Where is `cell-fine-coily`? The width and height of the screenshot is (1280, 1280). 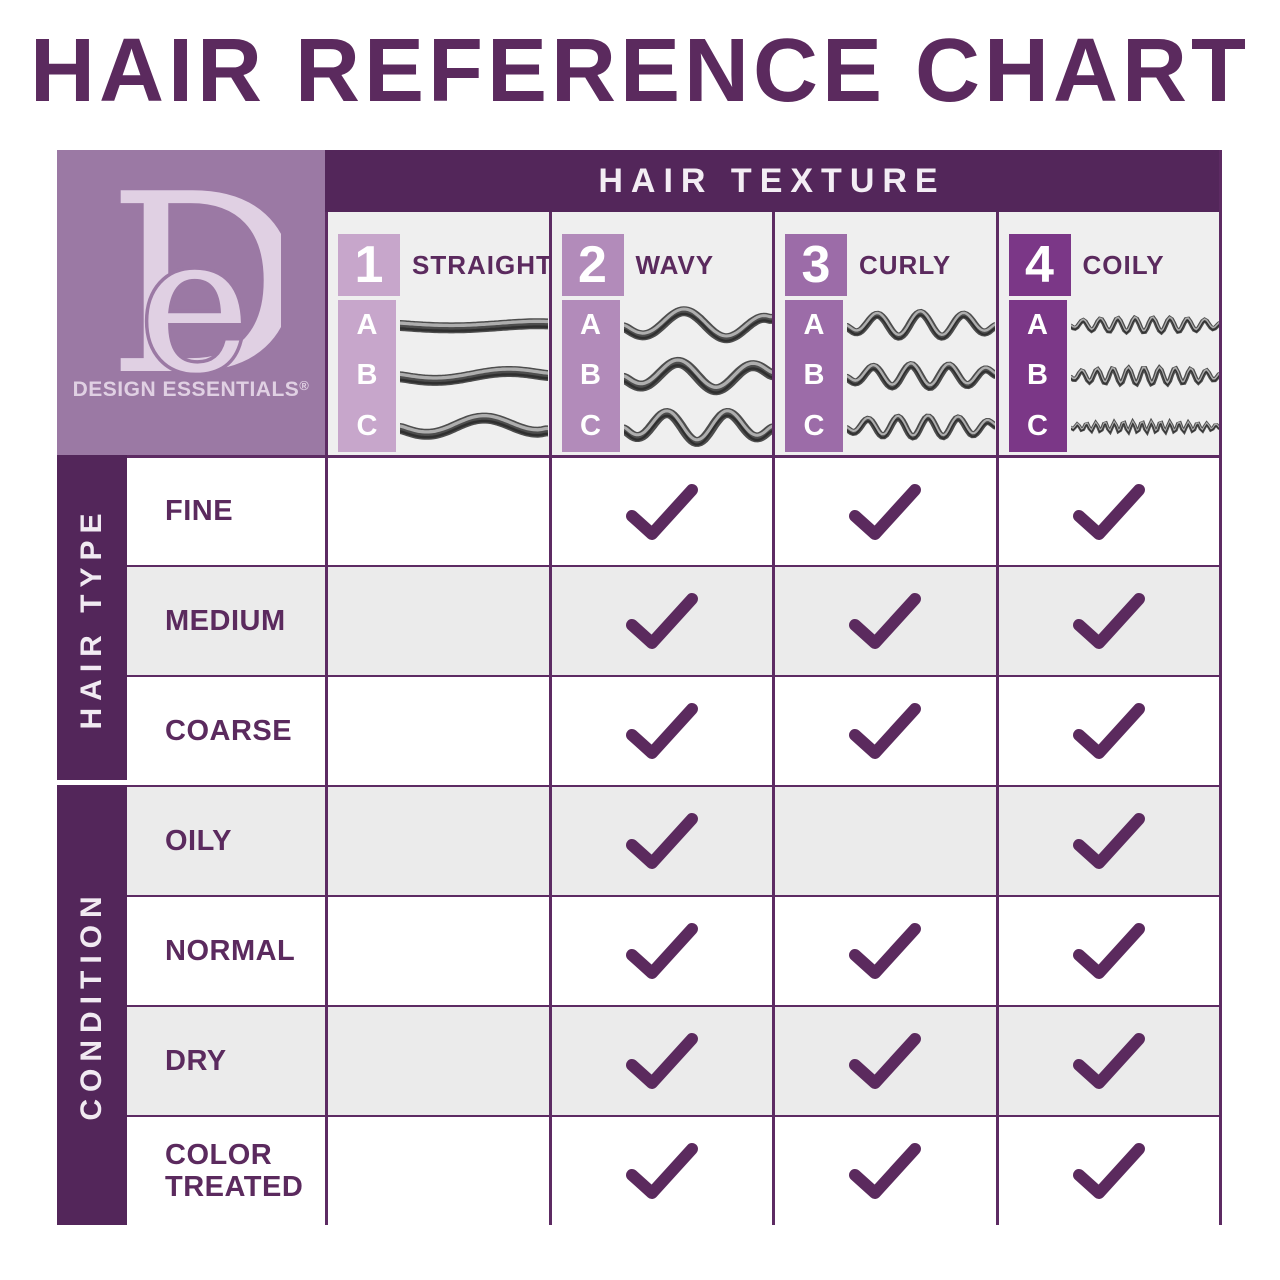 cell-fine-coily is located at coordinates (1107, 510).